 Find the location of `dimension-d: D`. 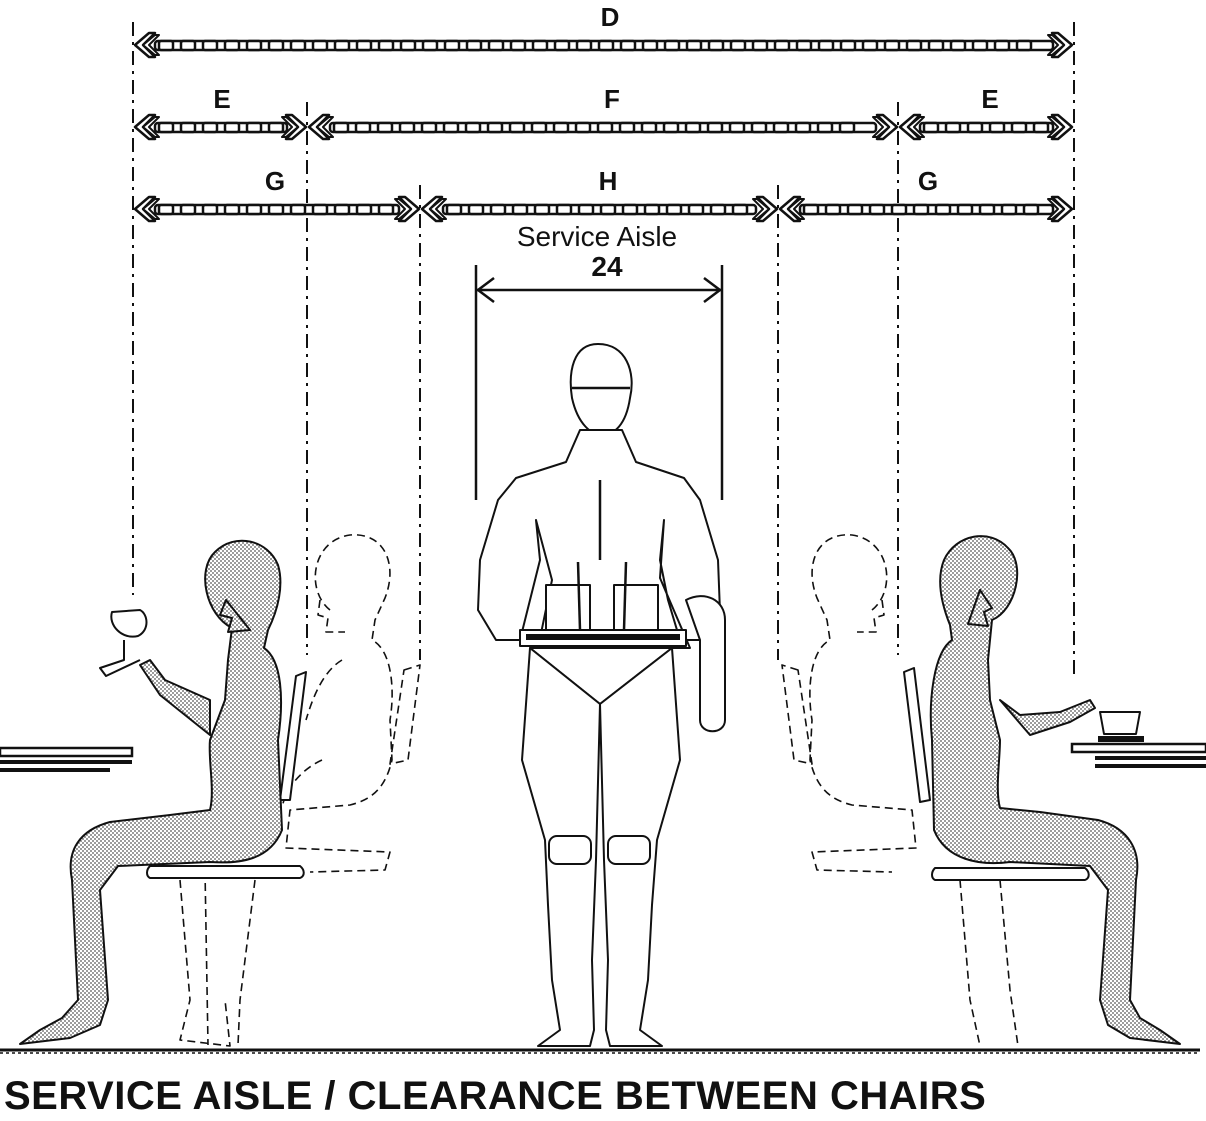

dimension-d: D is located at coordinates (603, 30).